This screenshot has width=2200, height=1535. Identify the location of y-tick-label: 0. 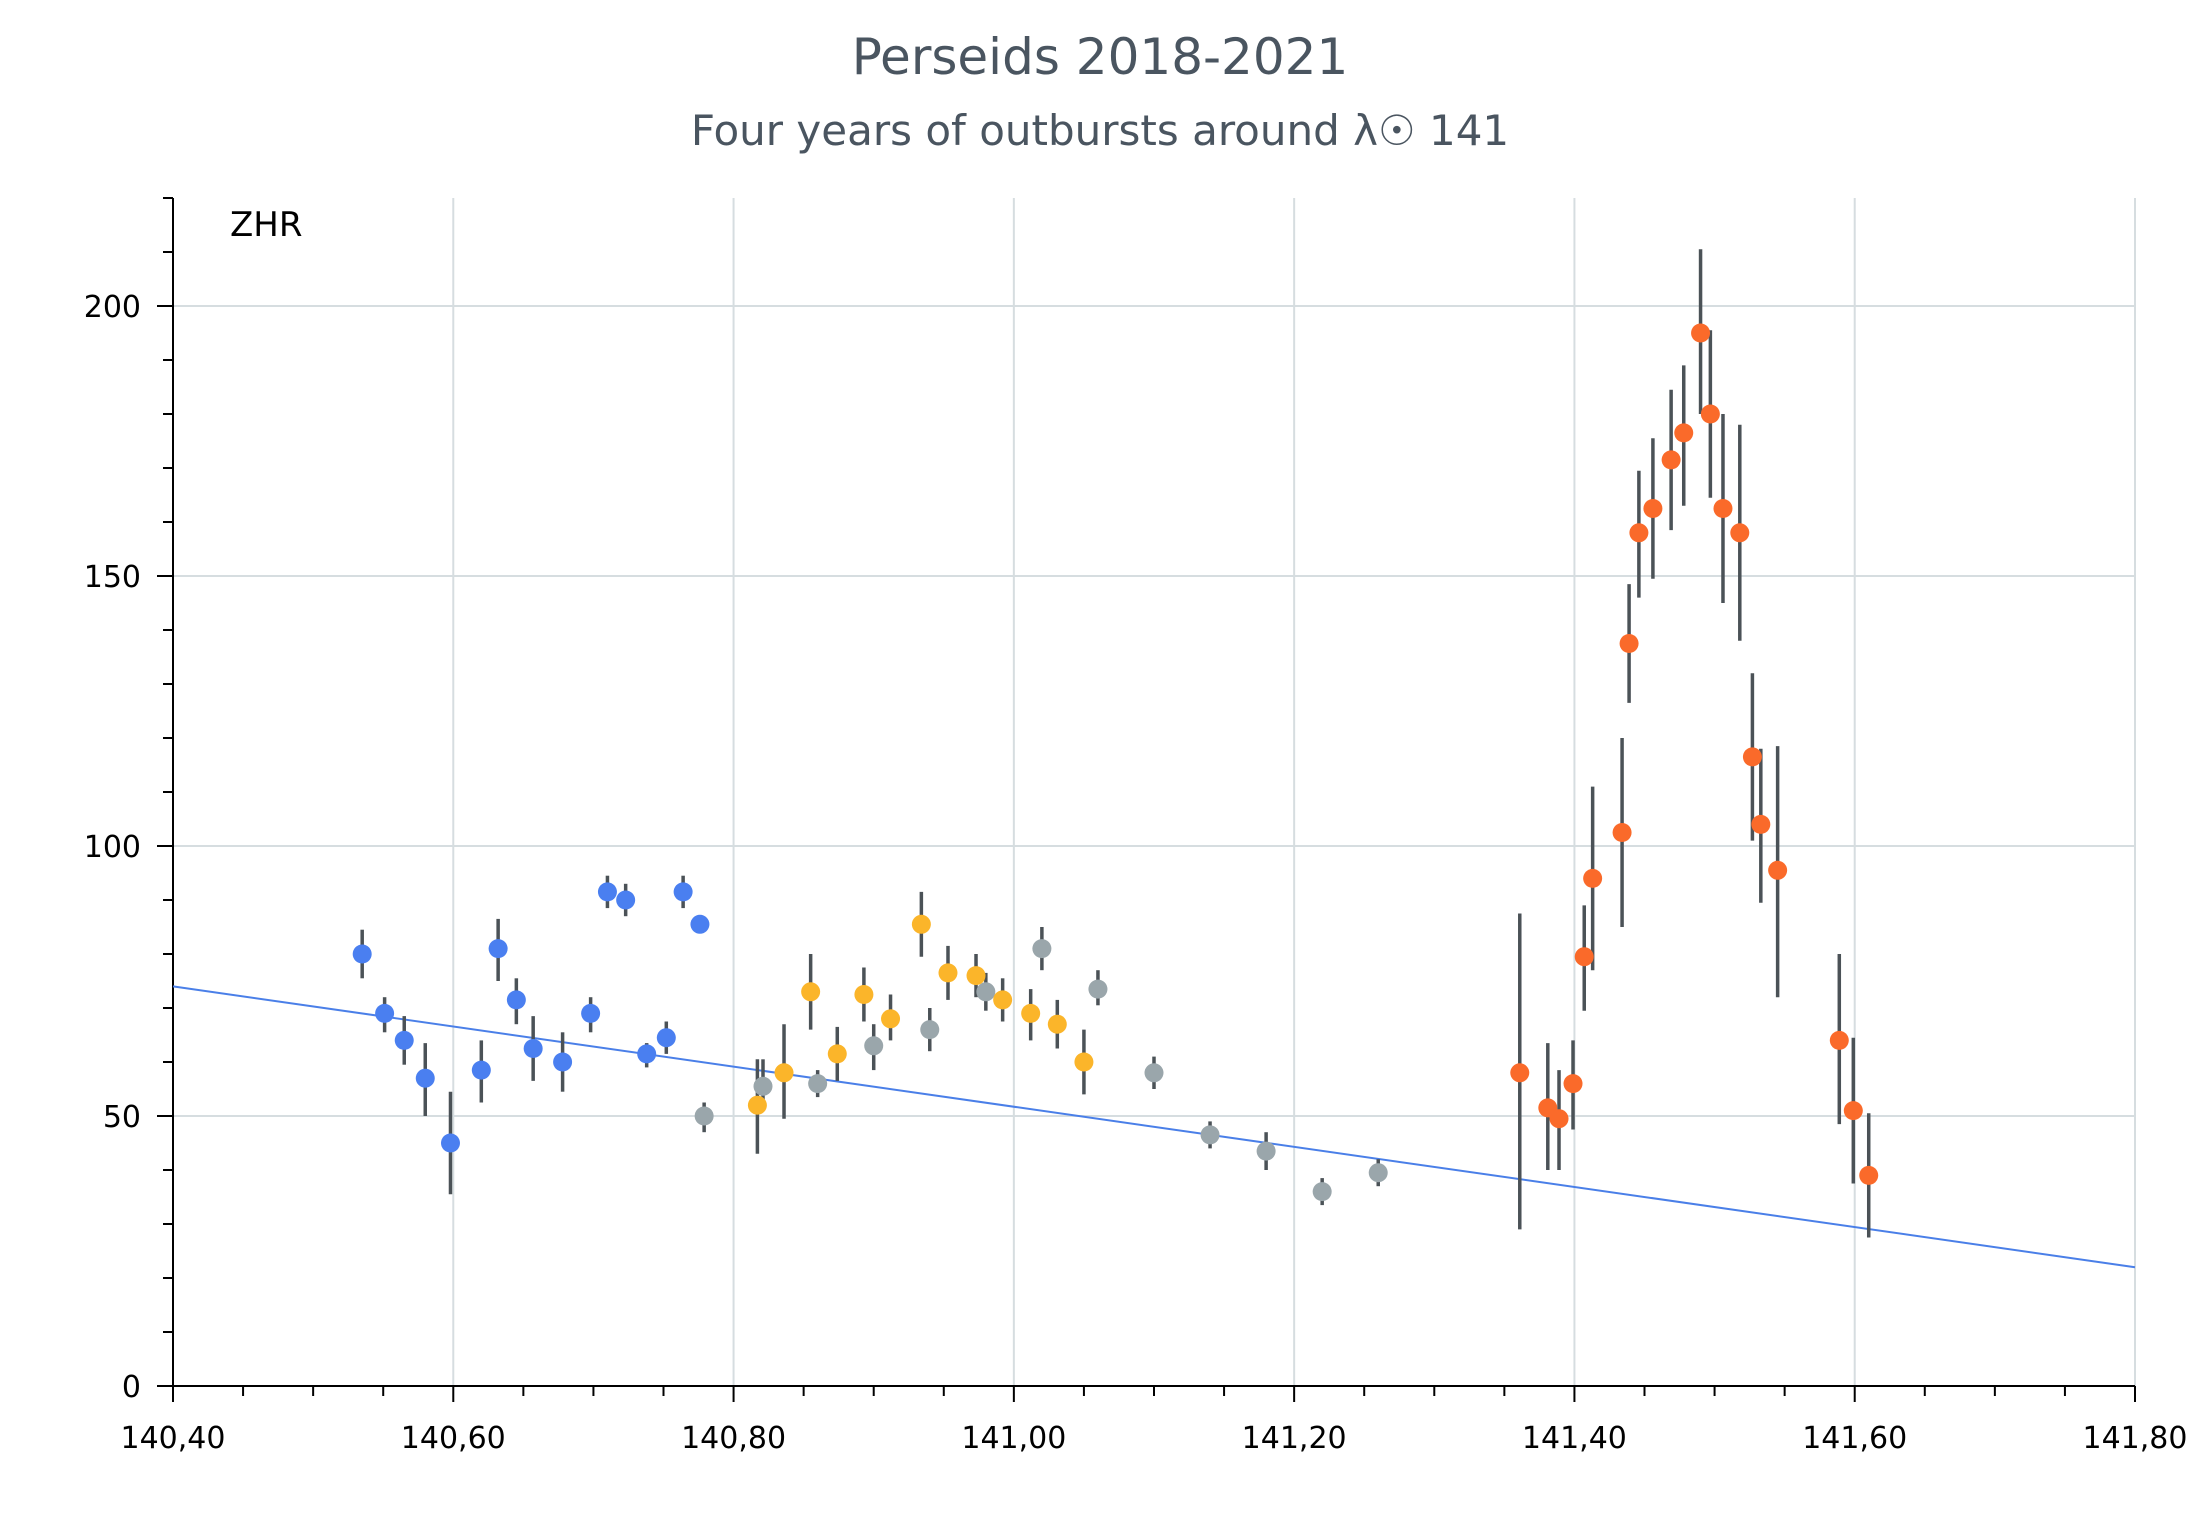
(131, 1387).